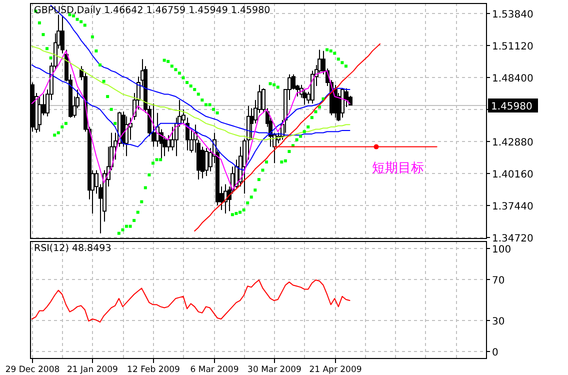 Image resolution: width=568 pixels, height=375 pixels. I want to click on y-tick-label: 1.42880, so click(513, 143).